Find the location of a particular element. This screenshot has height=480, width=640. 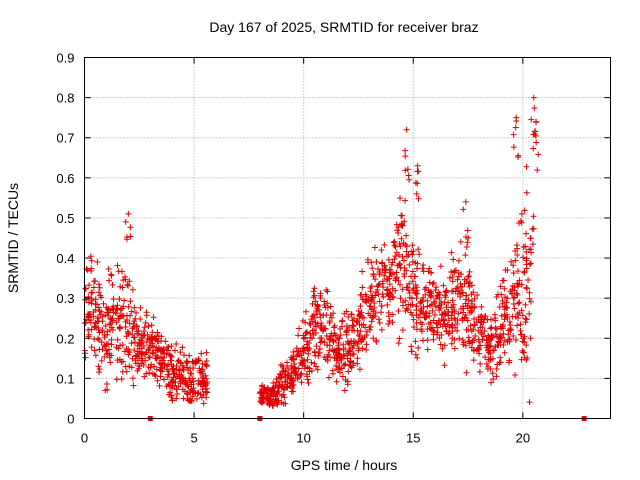

y-tick-label: 0.1 is located at coordinates (65, 378).